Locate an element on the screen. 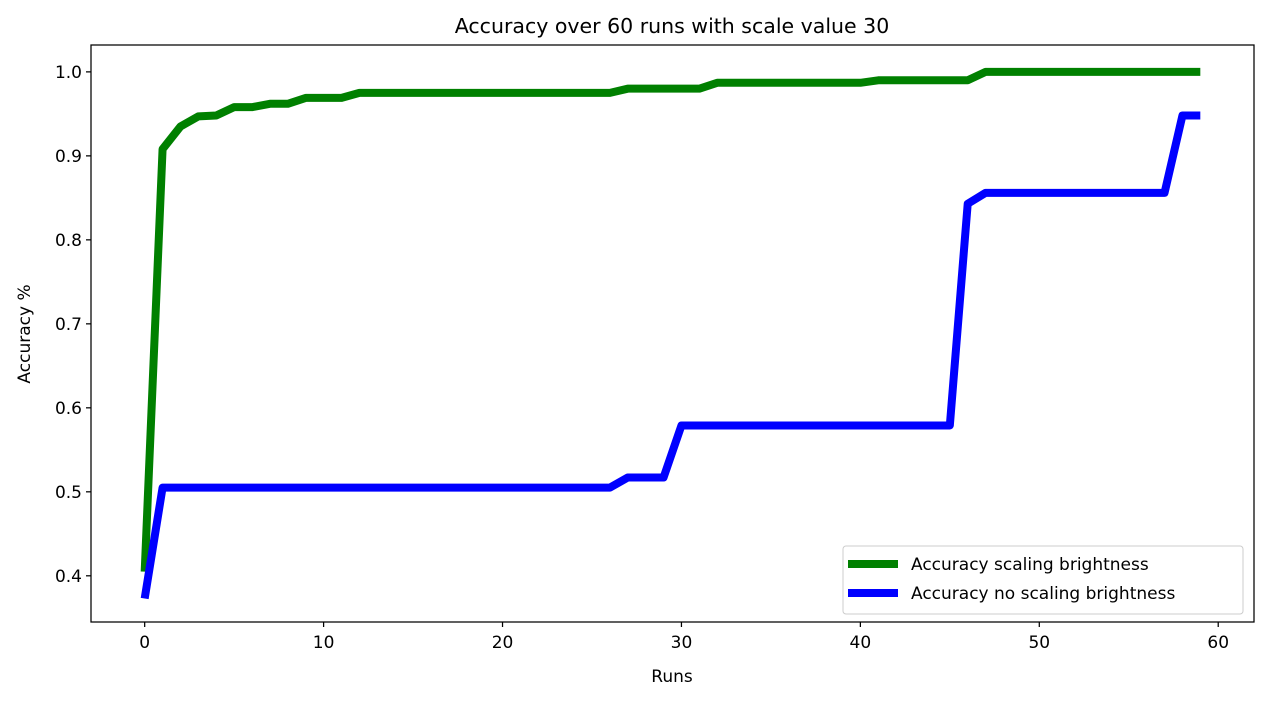  legend-box is located at coordinates (1043, 580).